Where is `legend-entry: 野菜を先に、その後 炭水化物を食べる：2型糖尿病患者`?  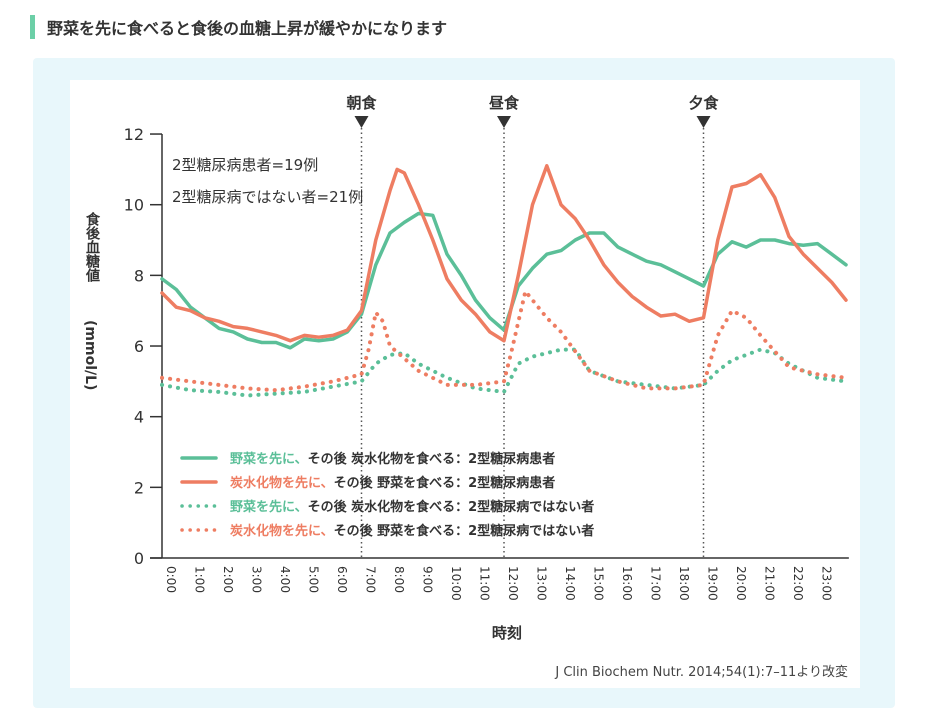
legend-entry: 野菜を先に、その後 炭水化物を食べる：2型糖尿病患者 is located at coordinates (392, 459).